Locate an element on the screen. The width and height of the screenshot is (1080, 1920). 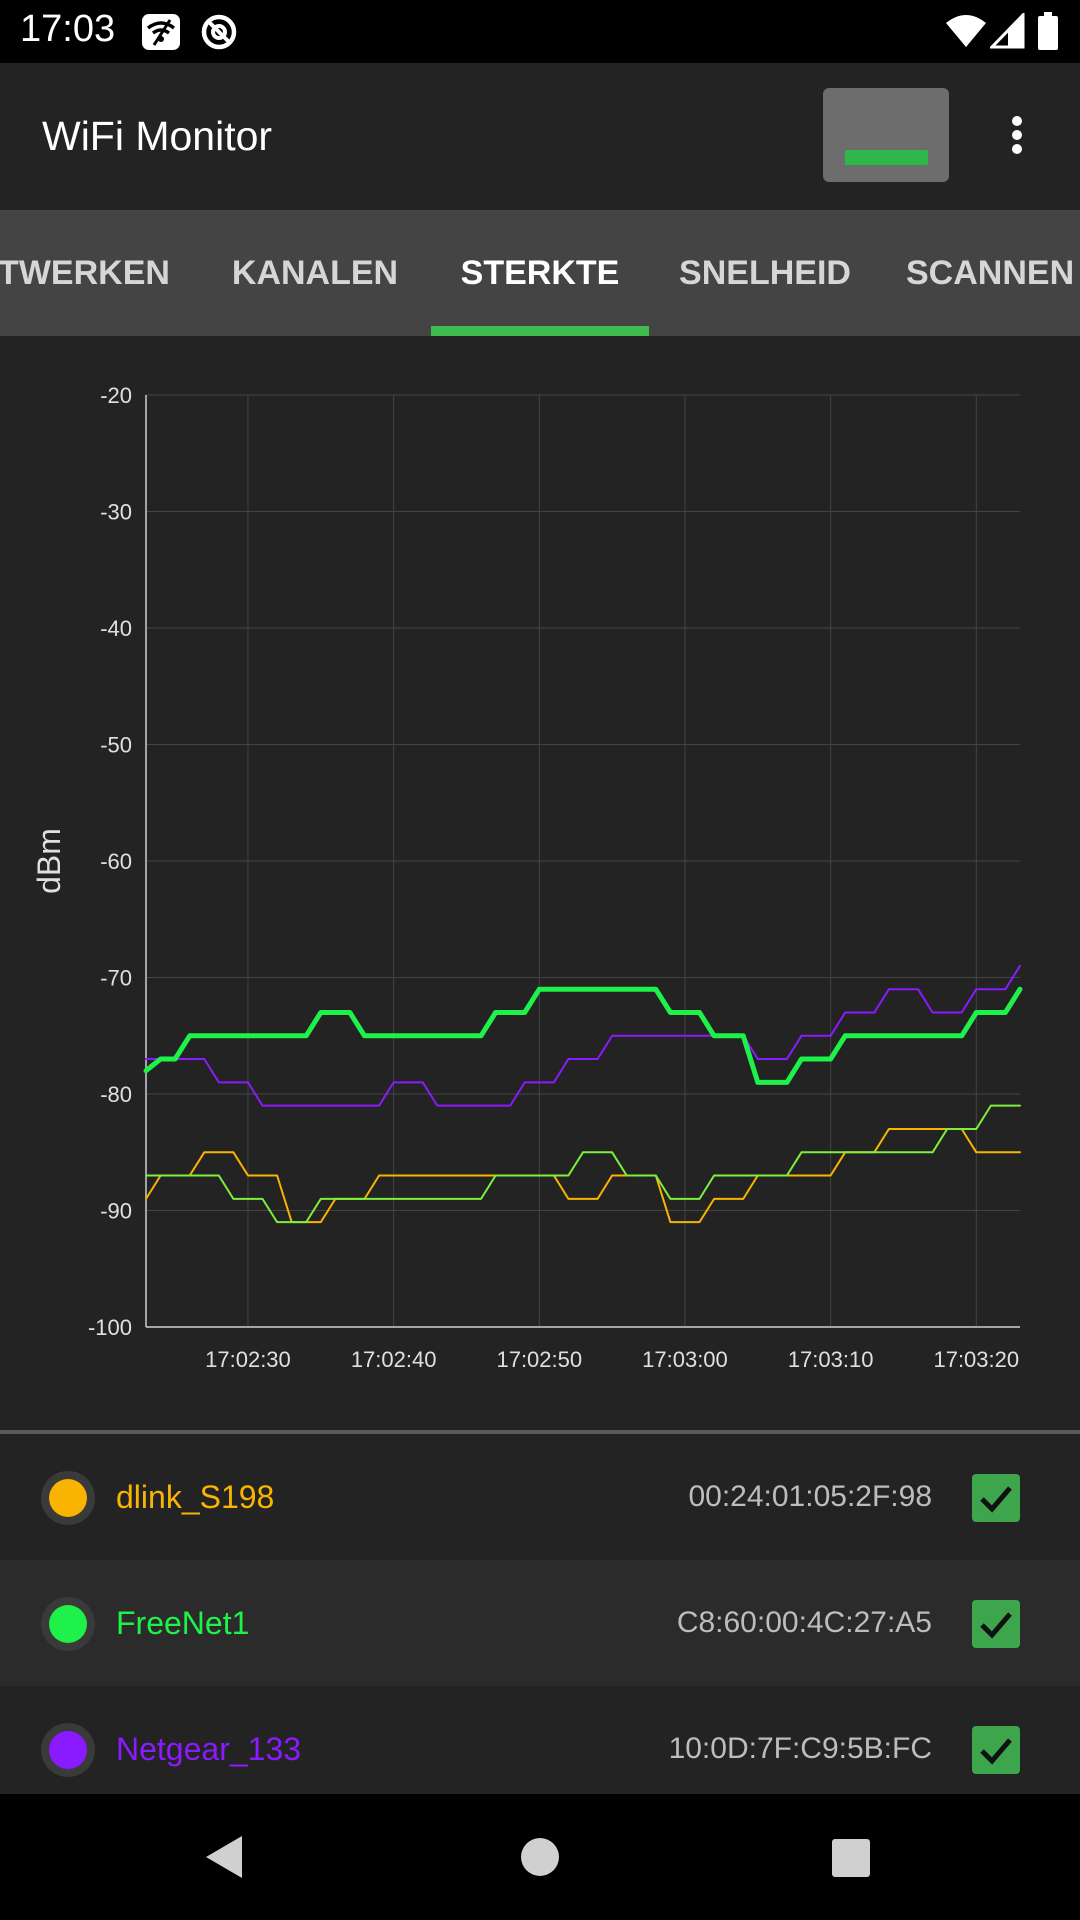
y-tick-label: -70 is located at coordinates (116, 978).